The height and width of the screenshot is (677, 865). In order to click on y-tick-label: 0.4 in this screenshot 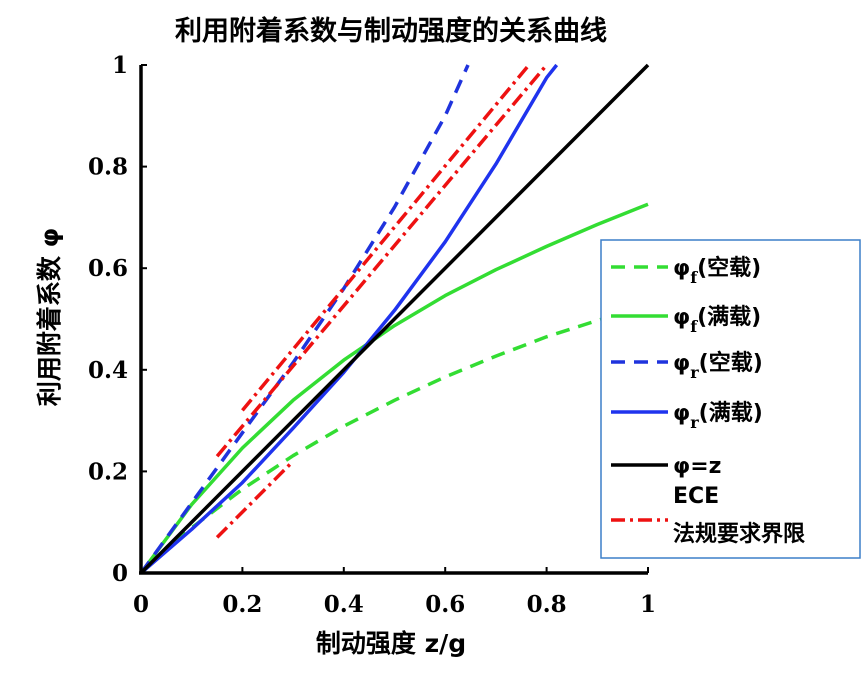, I will do `click(108, 370)`.